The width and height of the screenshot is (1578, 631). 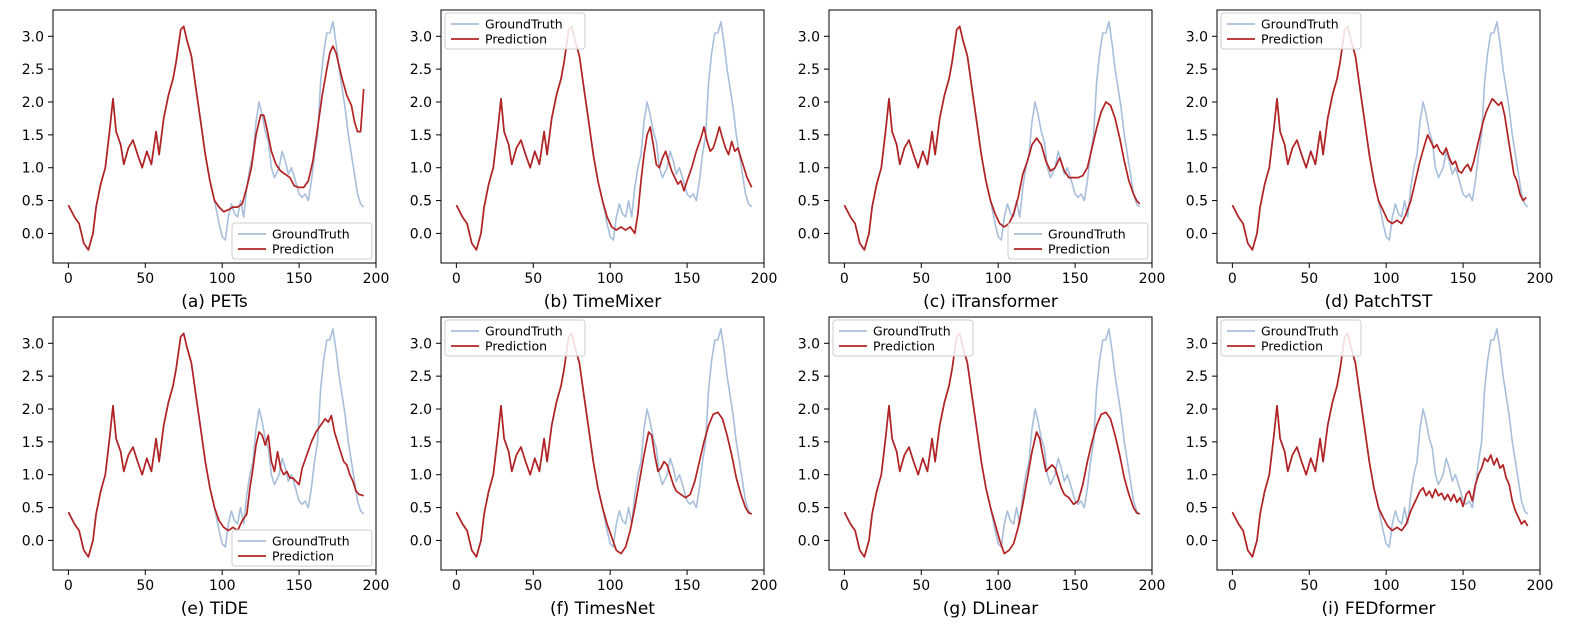 I want to click on panel-caption: (c) iTransformer, so click(x=990, y=302).